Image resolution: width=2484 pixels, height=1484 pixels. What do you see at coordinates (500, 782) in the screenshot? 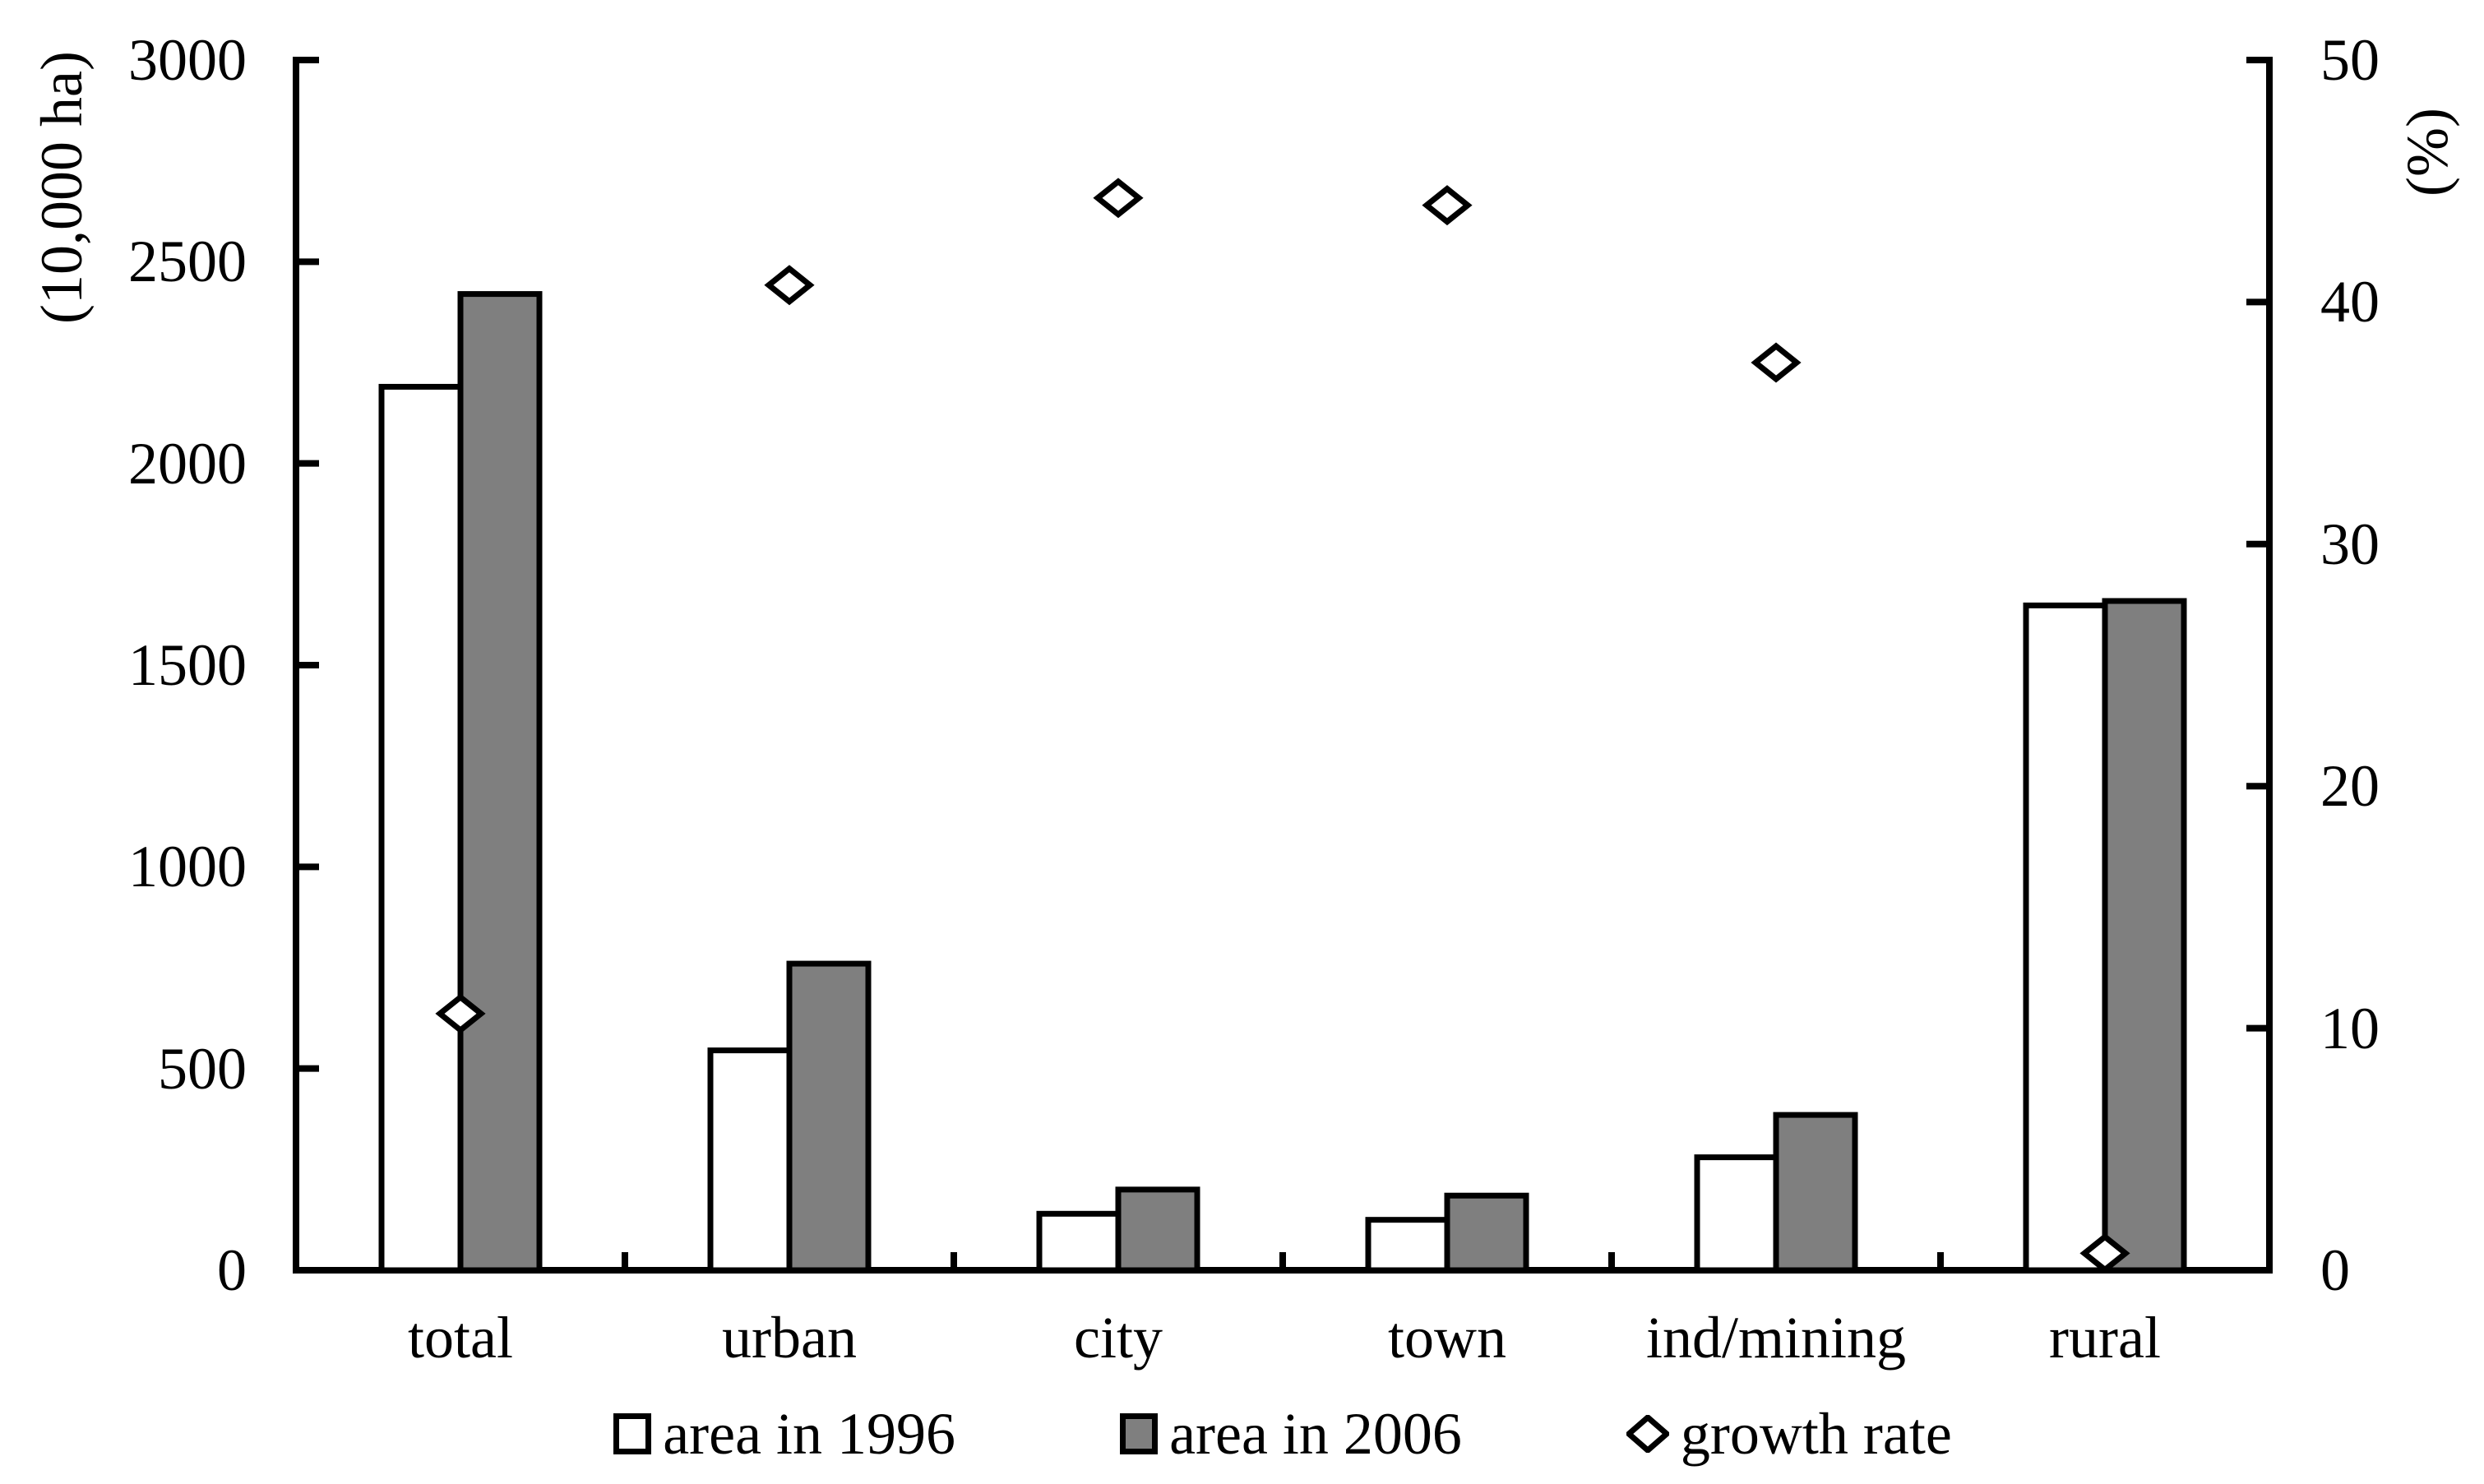
I see `bar-area-in-2006-total` at bounding box center [500, 782].